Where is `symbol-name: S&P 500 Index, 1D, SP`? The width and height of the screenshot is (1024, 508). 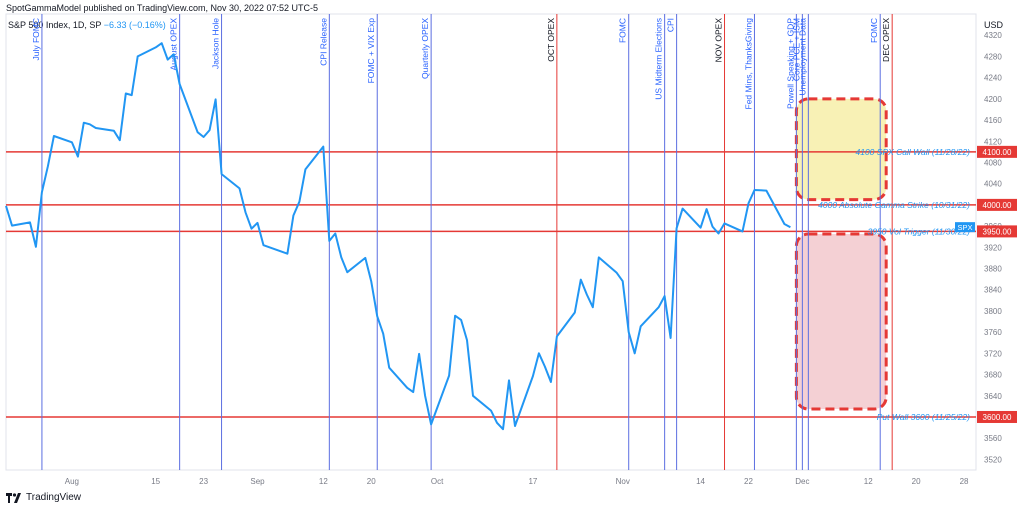
symbol-name: S&P 500 Index, 1D, SP is located at coordinates (55, 25).